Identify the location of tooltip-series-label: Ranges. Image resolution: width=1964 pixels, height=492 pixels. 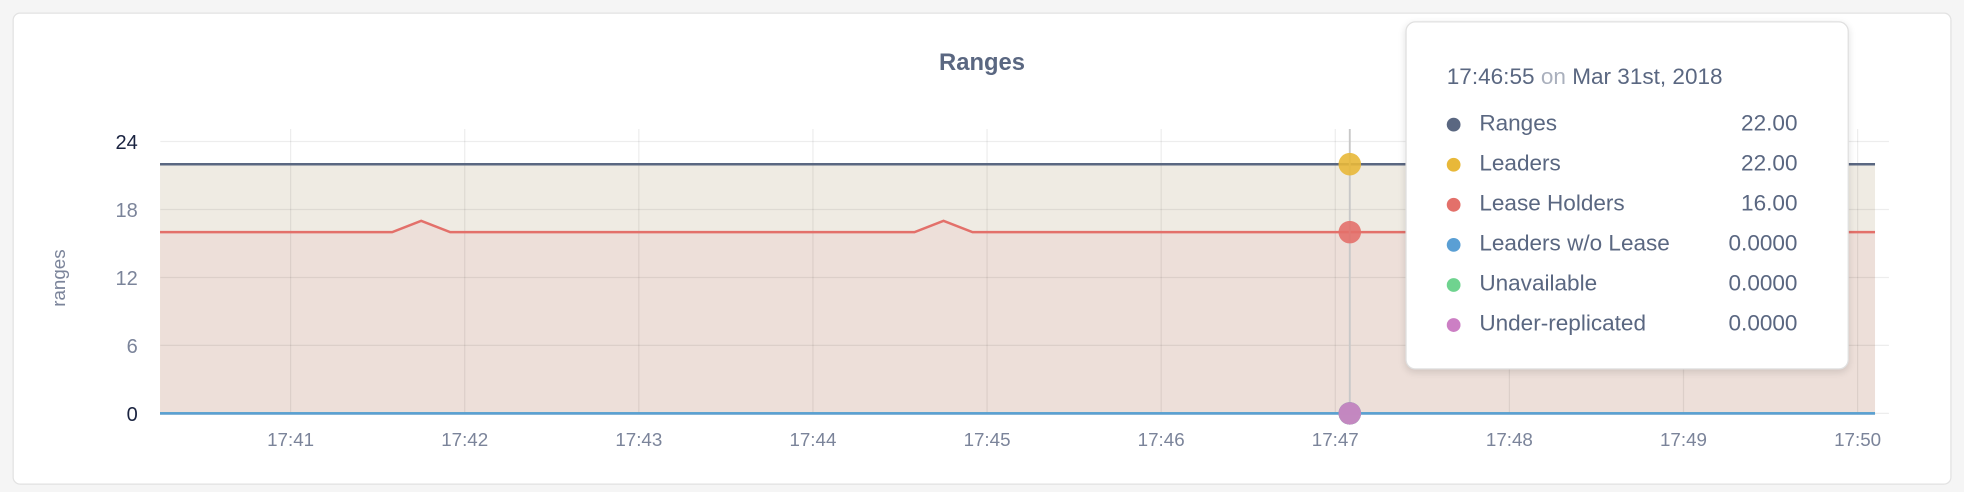
(1518, 123).